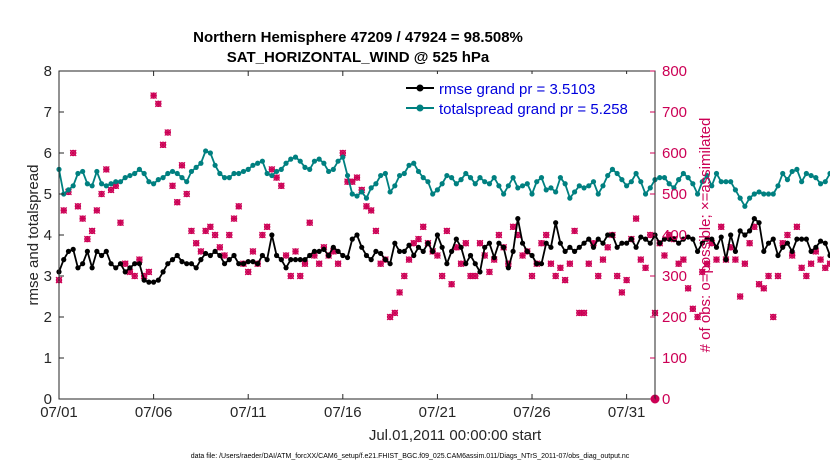 This screenshot has width=830, height=470. Describe the element at coordinates (674, 358) in the screenshot. I see `y-tick-label-right: 100` at that location.